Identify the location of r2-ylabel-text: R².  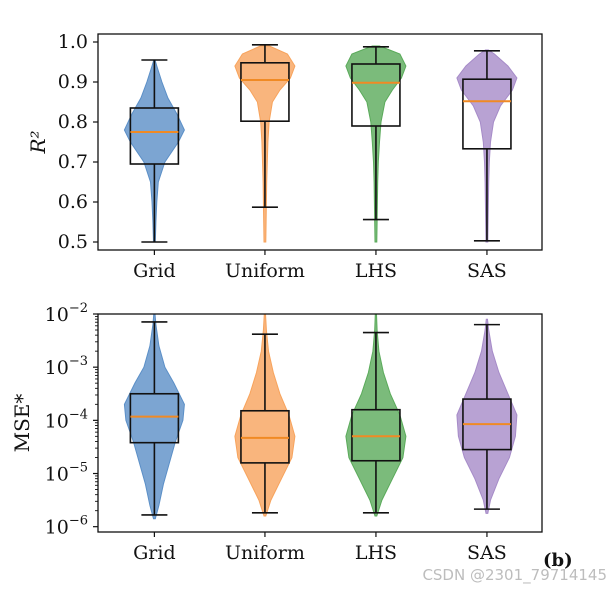
(38, 142).